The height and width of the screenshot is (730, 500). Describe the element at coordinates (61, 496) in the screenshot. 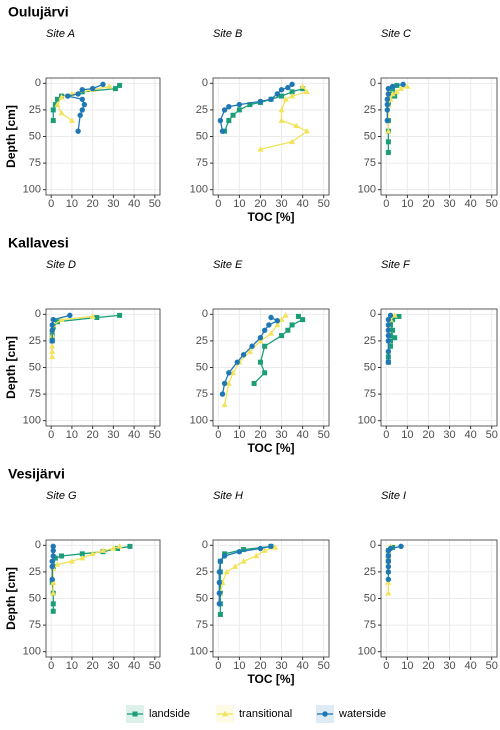

I see `panel-title: Site G` at that location.